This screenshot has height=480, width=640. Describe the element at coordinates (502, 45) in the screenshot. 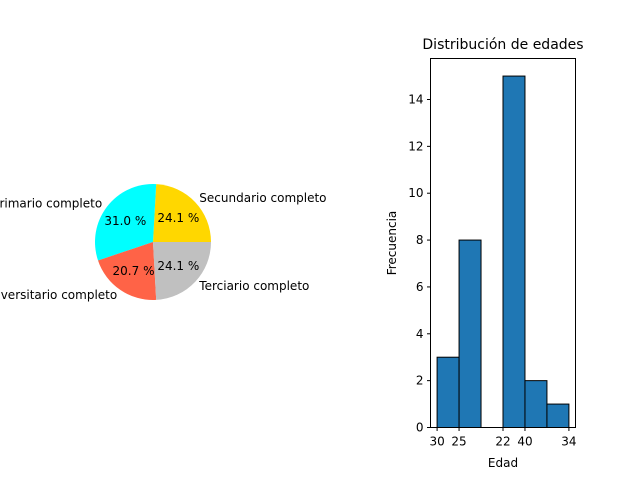

I see `histogram-title: Distribución de edades` at that location.